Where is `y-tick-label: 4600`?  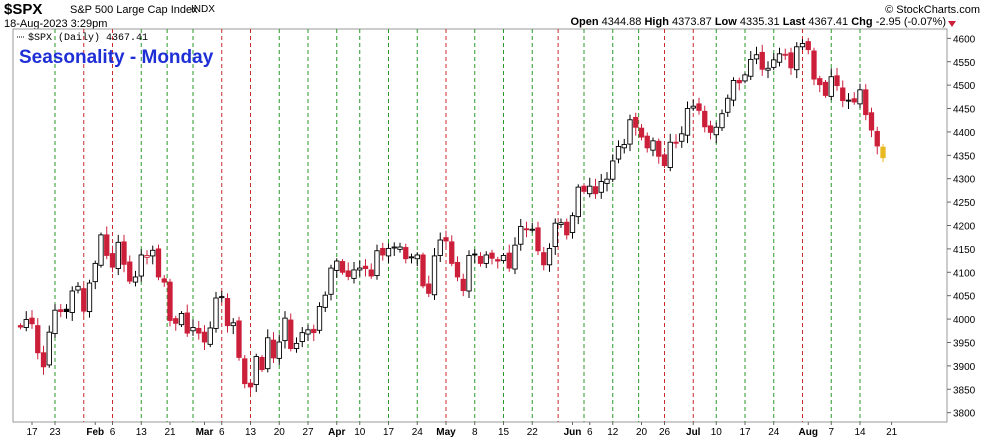 y-tick-label: 4600 is located at coordinates (964, 39).